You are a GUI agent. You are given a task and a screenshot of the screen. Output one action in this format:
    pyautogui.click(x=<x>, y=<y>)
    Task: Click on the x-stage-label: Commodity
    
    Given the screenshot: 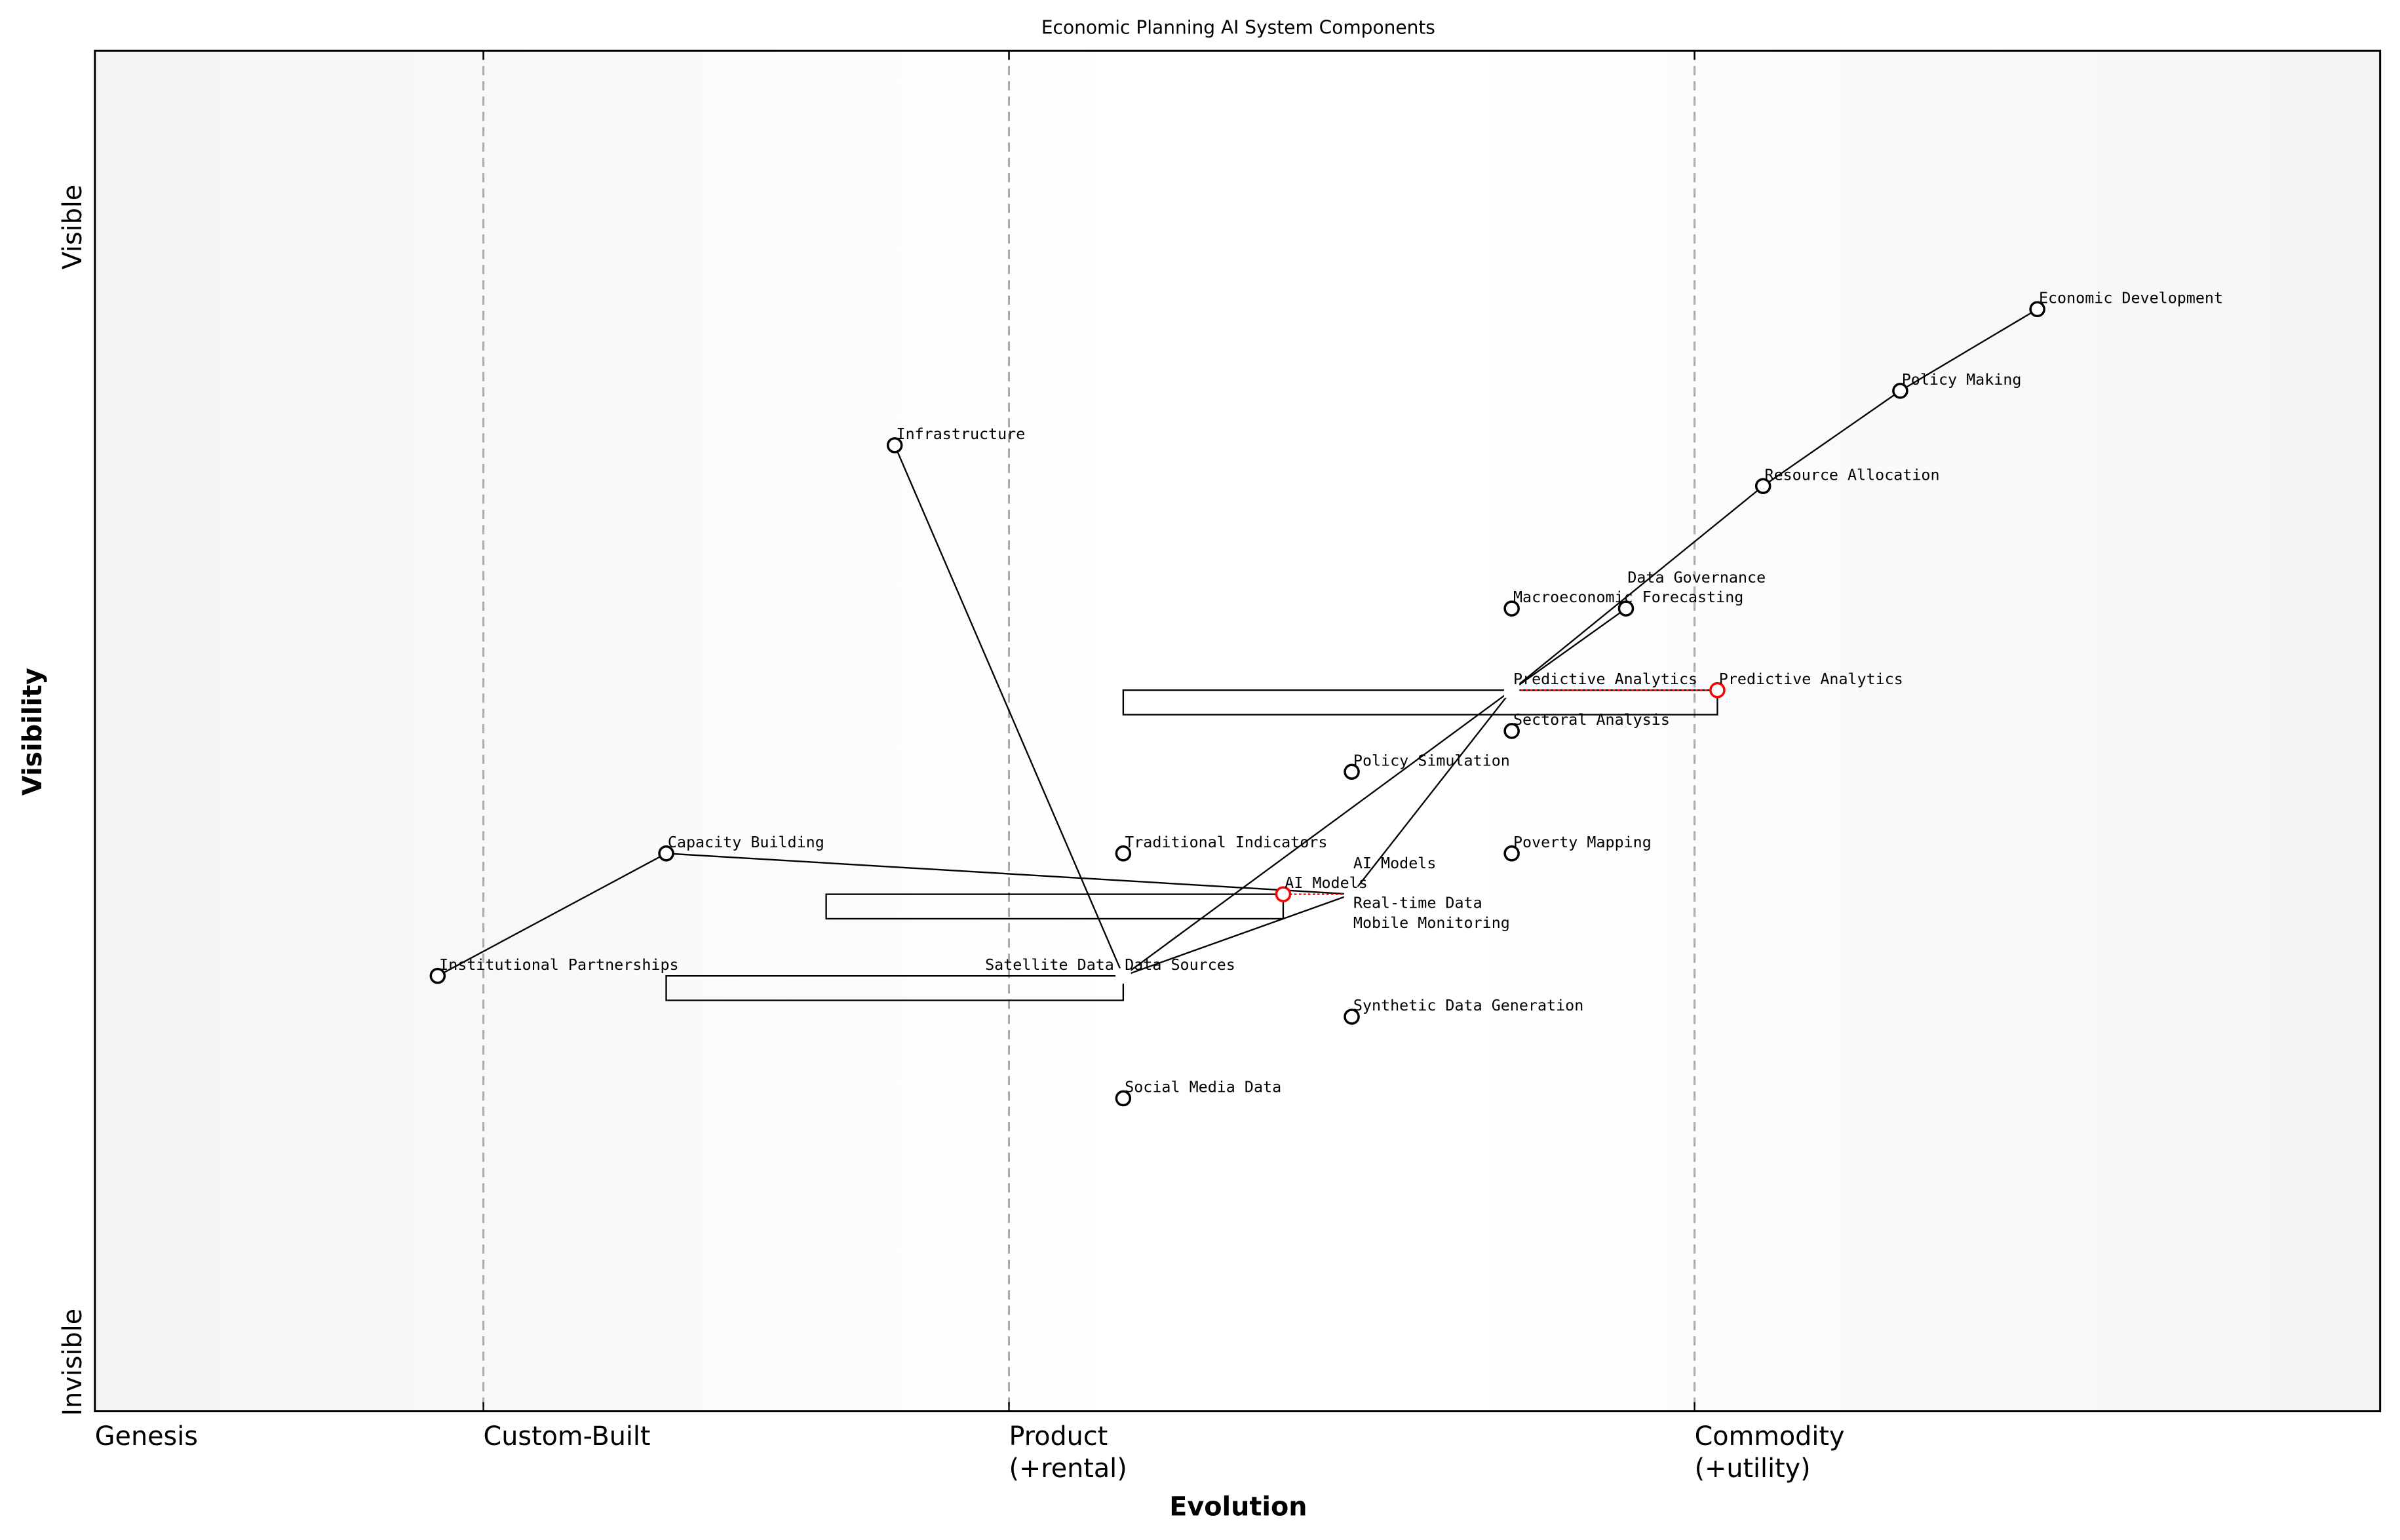 What is the action you would take?
    pyautogui.click(x=1770, y=1436)
    